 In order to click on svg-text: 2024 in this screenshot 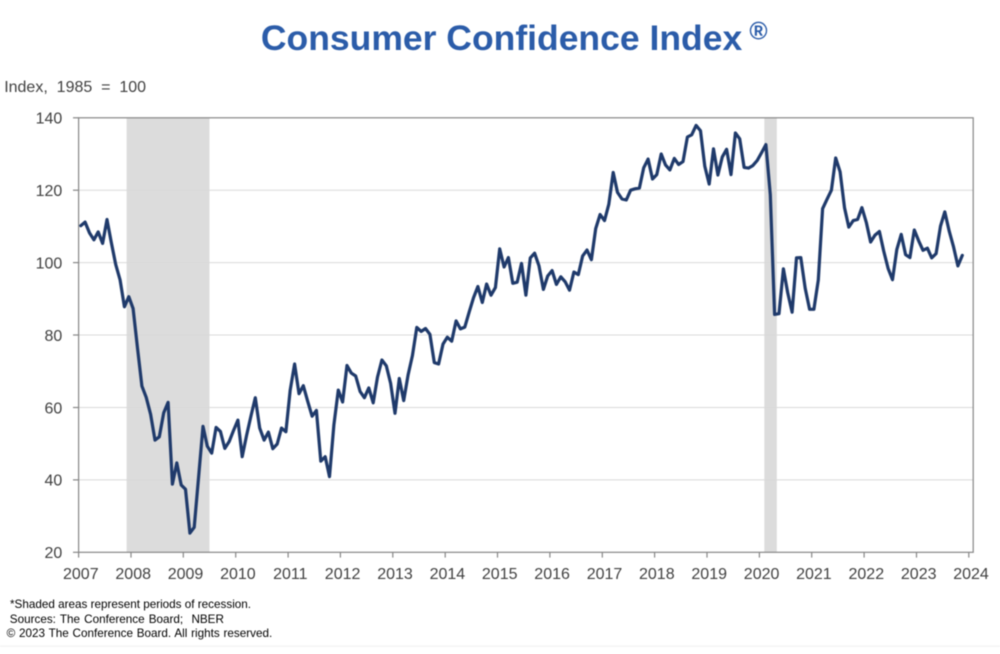, I will do `click(971, 574)`.